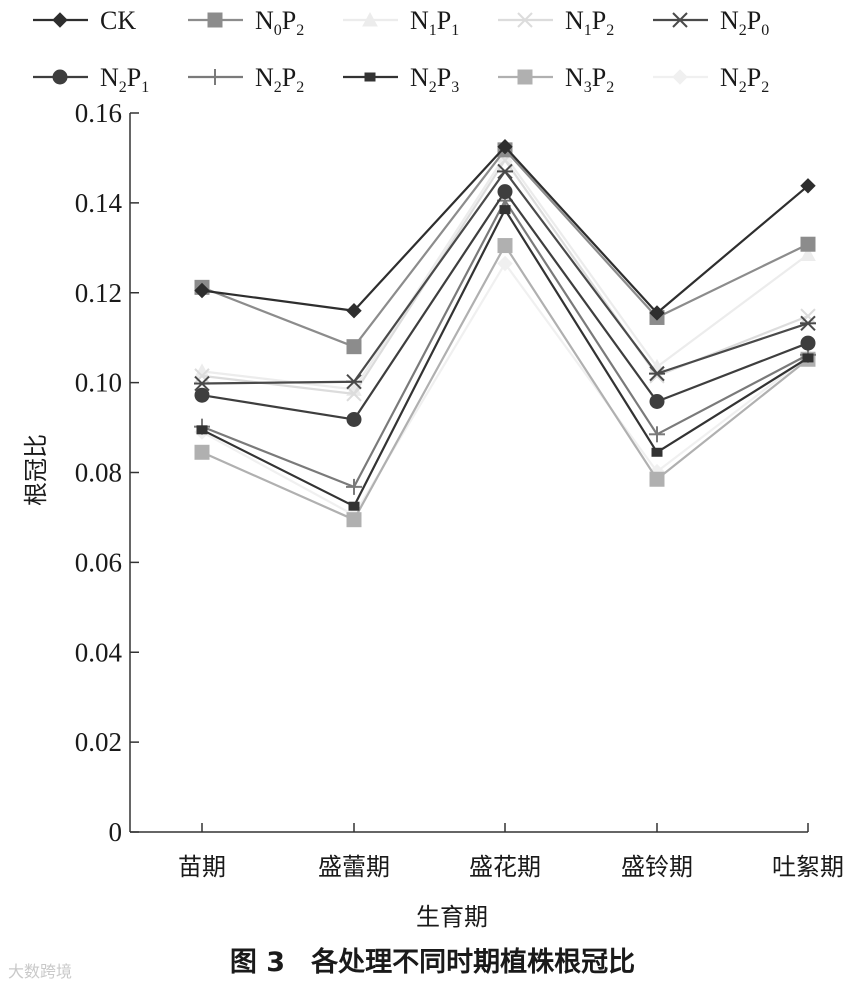 Image resolution: width=865 pixels, height=988 pixels. What do you see at coordinates (124, 79) in the screenshot?
I see `legend-label: N2P1` at bounding box center [124, 79].